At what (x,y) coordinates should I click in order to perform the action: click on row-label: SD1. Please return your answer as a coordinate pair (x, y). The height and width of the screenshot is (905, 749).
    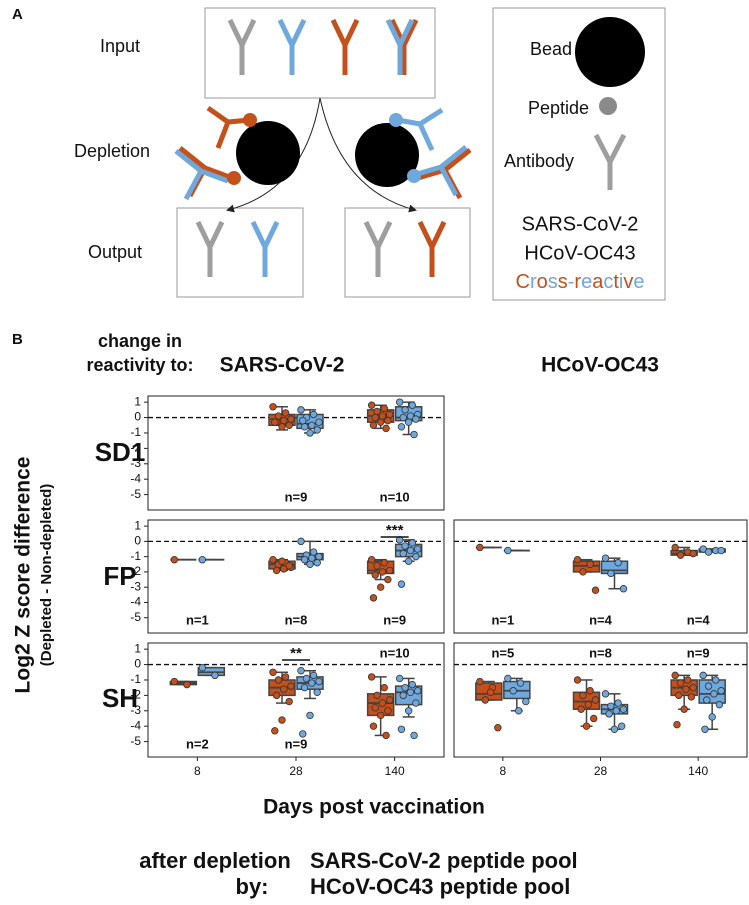
    Looking at the image, I should click on (120, 452).